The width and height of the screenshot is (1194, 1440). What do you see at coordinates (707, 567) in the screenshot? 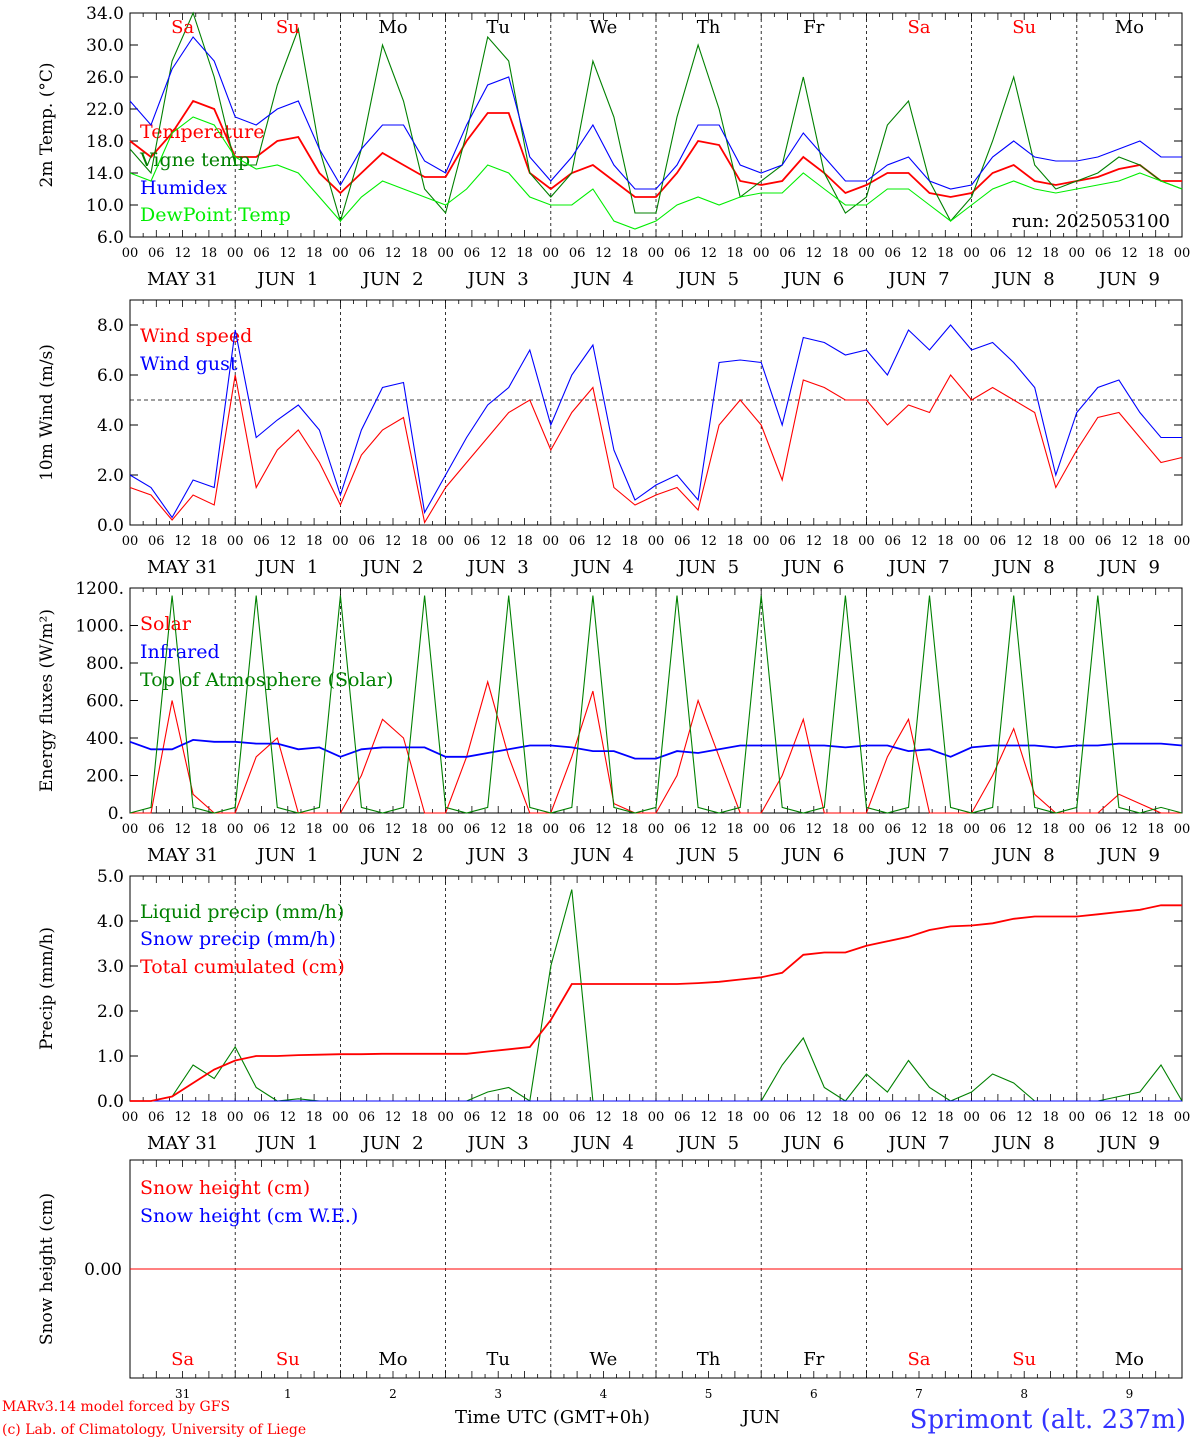
I see `date-label: JUN 5` at bounding box center [707, 567].